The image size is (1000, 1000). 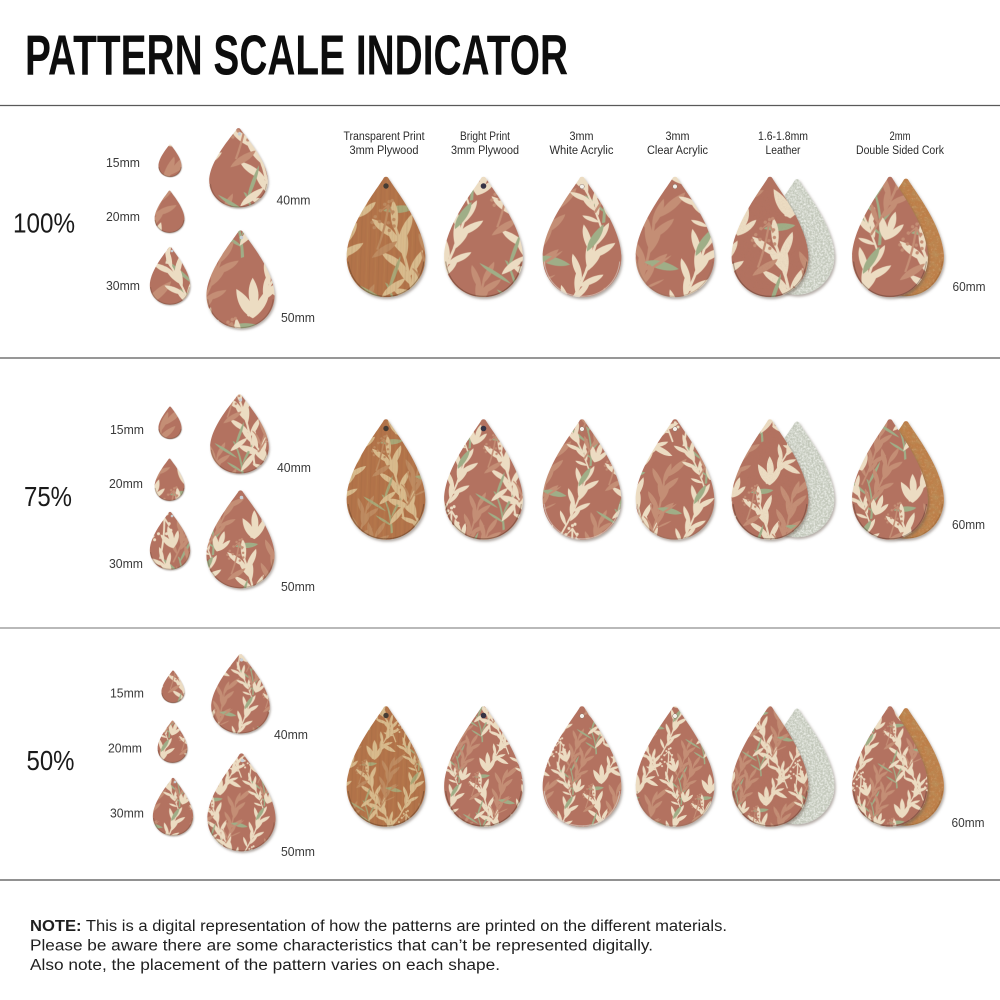 What do you see at coordinates (677, 151) in the screenshot?
I see `svg-text: Clear Acrylic` at bounding box center [677, 151].